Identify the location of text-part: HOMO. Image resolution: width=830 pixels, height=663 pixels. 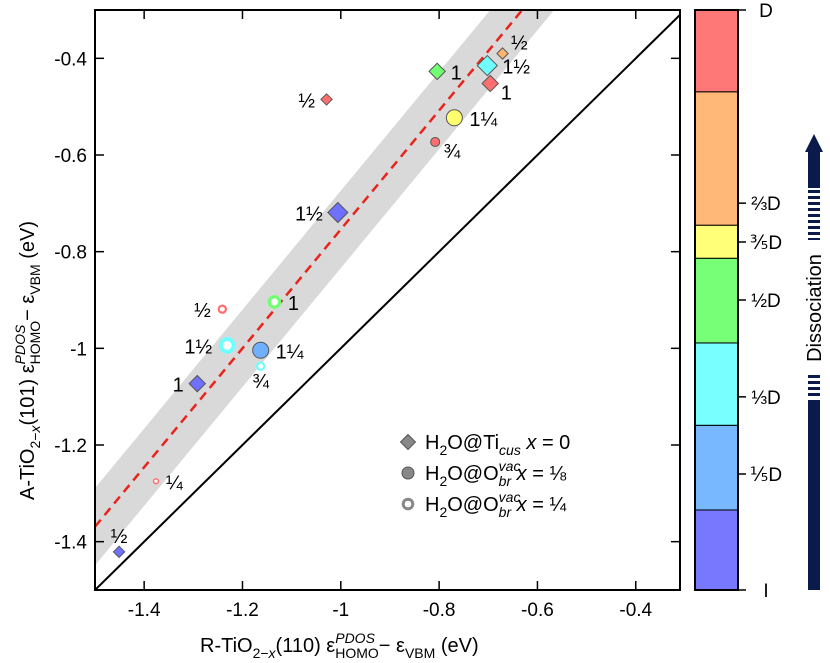
(35, 343).